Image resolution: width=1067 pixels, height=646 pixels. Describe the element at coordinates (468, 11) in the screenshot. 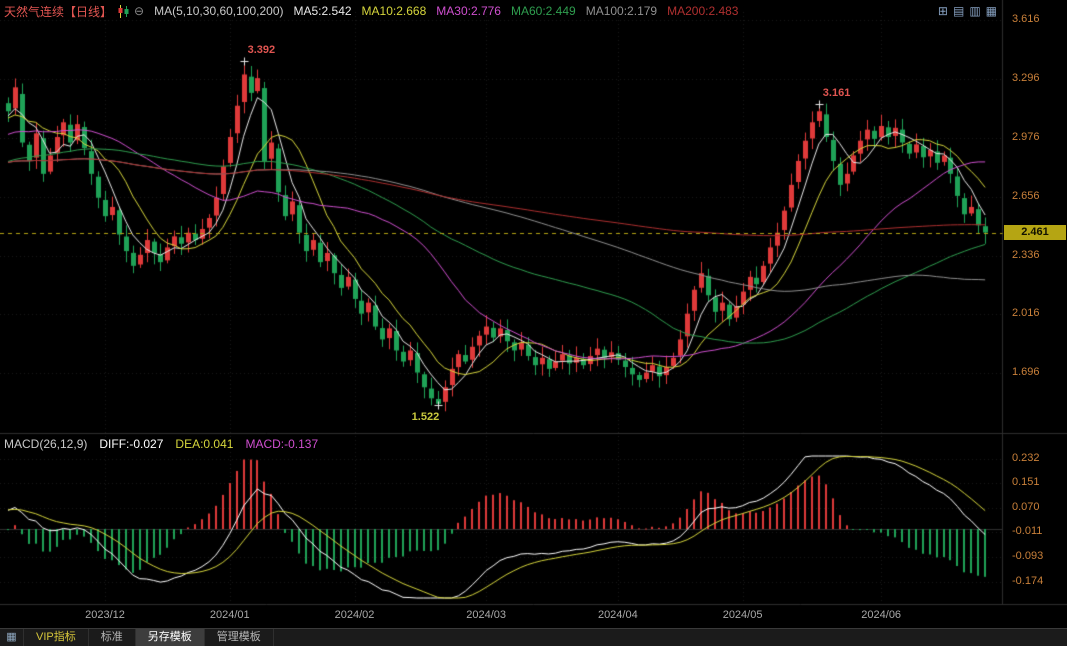

I see `ma-current-value: MA30:2.776` at that location.